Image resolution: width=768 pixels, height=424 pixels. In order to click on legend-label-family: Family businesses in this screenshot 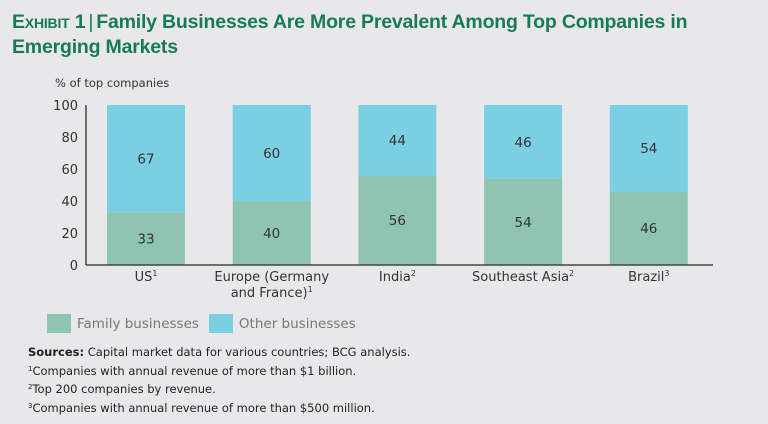, I will do `click(138, 323)`.